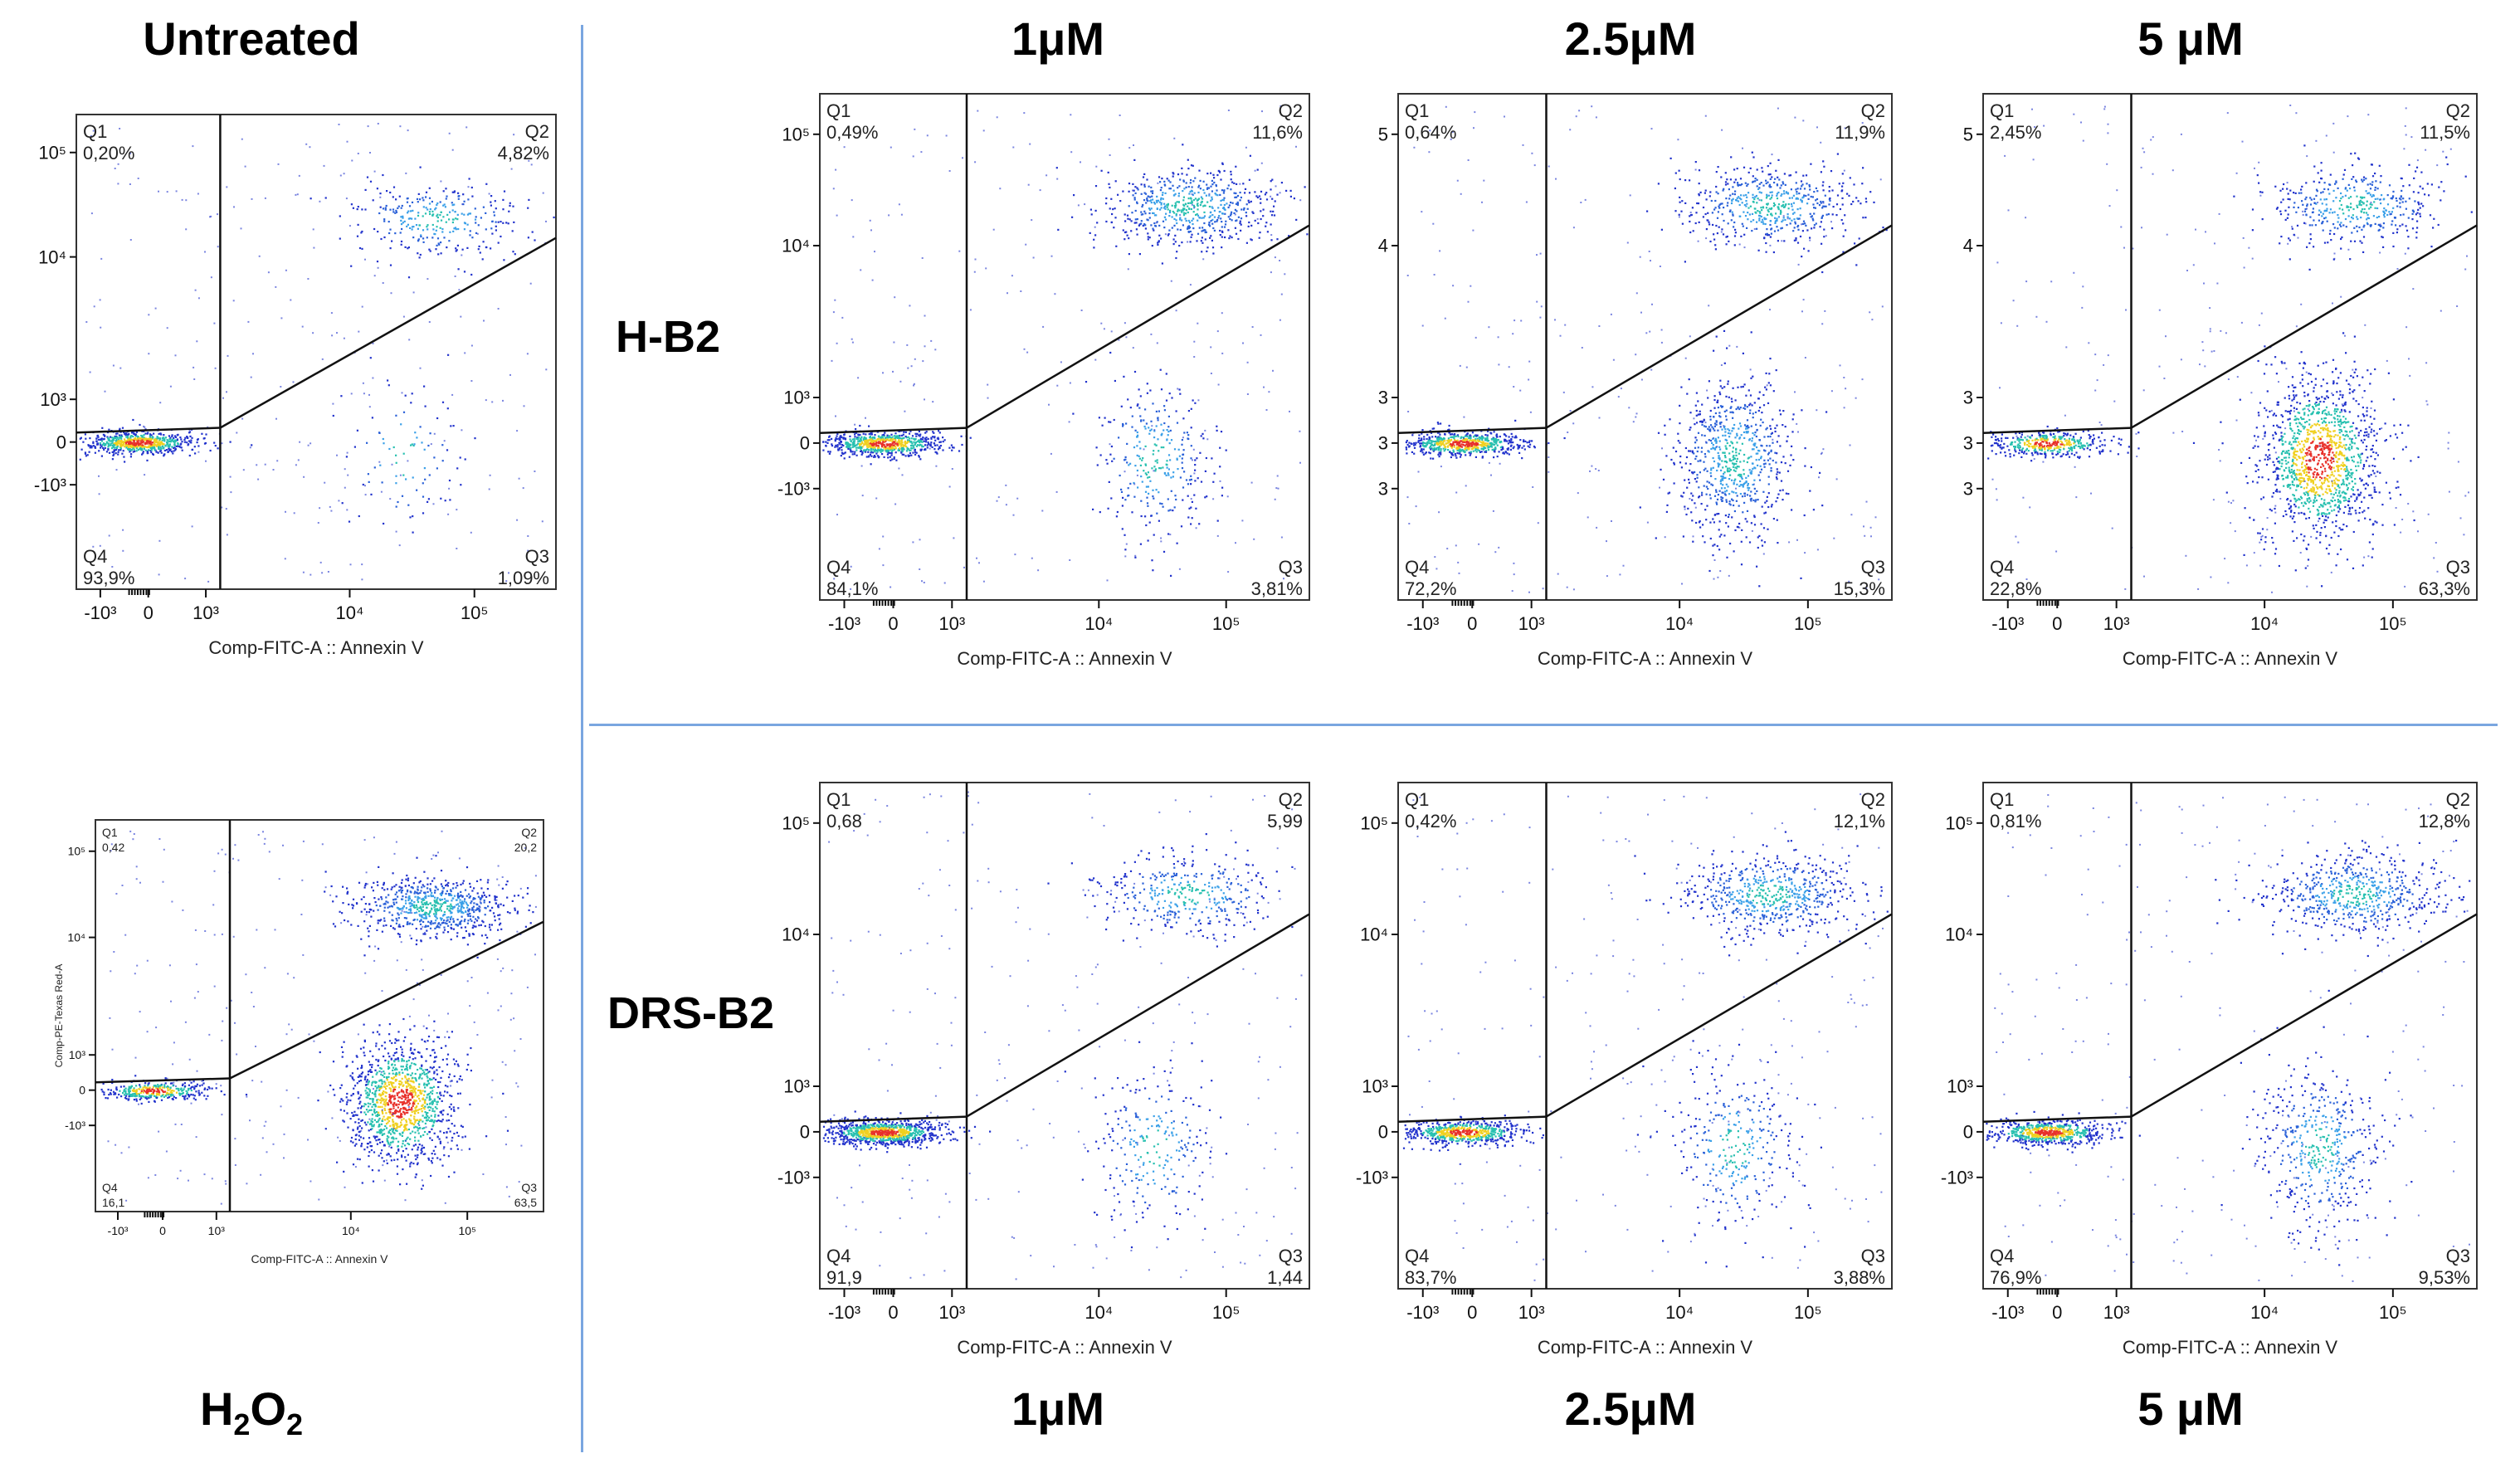 Image resolution: width=2520 pixels, height=1468 pixels. Describe the element at coordinates (251, 38) in the screenshot. I see `header-untreated: Untreated` at that location.